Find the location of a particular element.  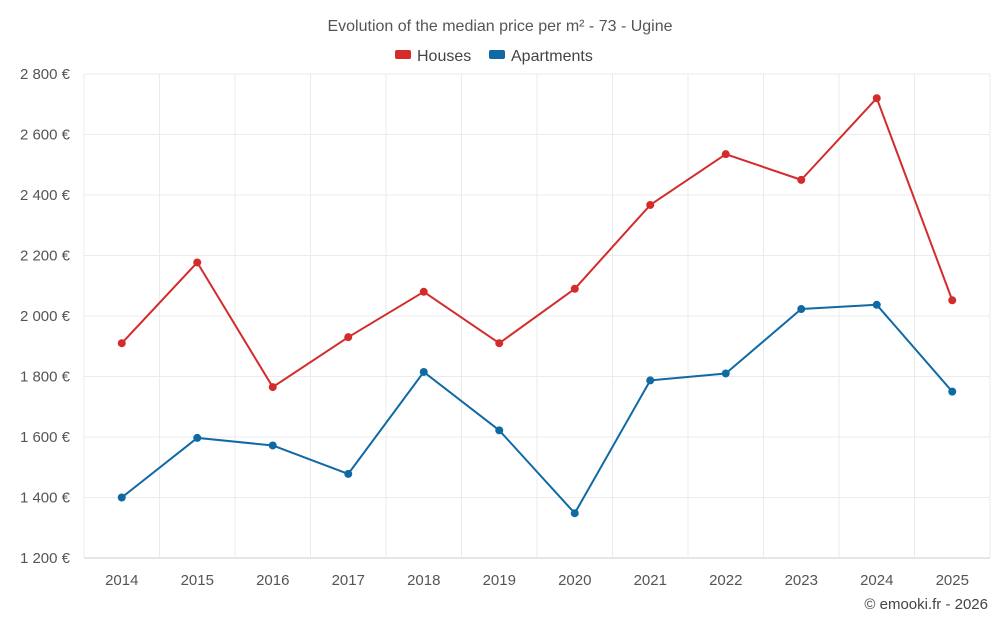

y-tick-label: 2 400 € is located at coordinates (45, 195).